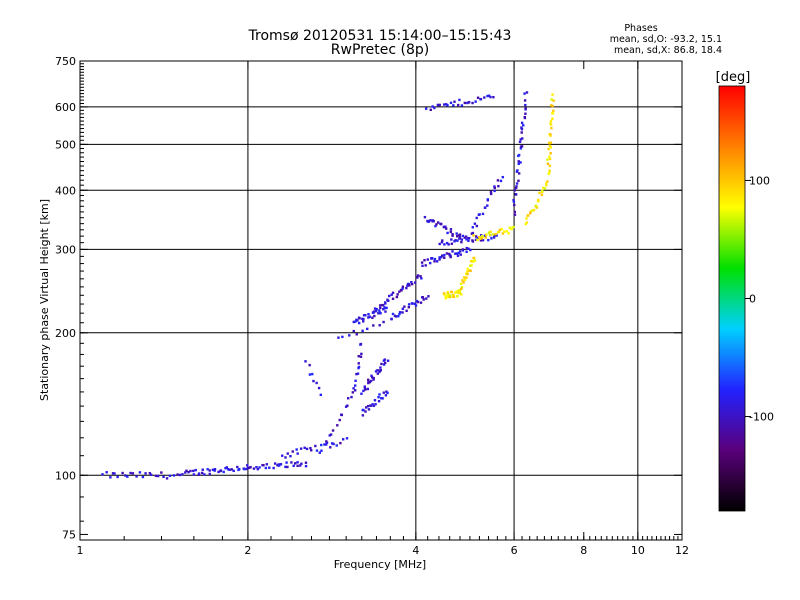 The height and width of the screenshot is (600, 800). What do you see at coordinates (247, 550) in the screenshot?
I see `x-tick-label: 2` at bounding box center [247, 550].